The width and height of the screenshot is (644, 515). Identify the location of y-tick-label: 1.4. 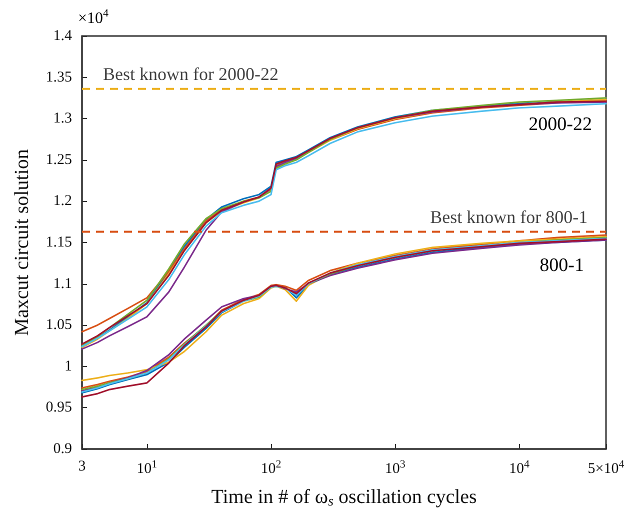
(62, 36).